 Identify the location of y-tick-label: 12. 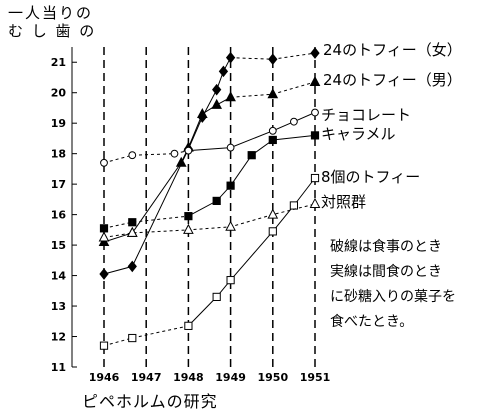
(58, 337).